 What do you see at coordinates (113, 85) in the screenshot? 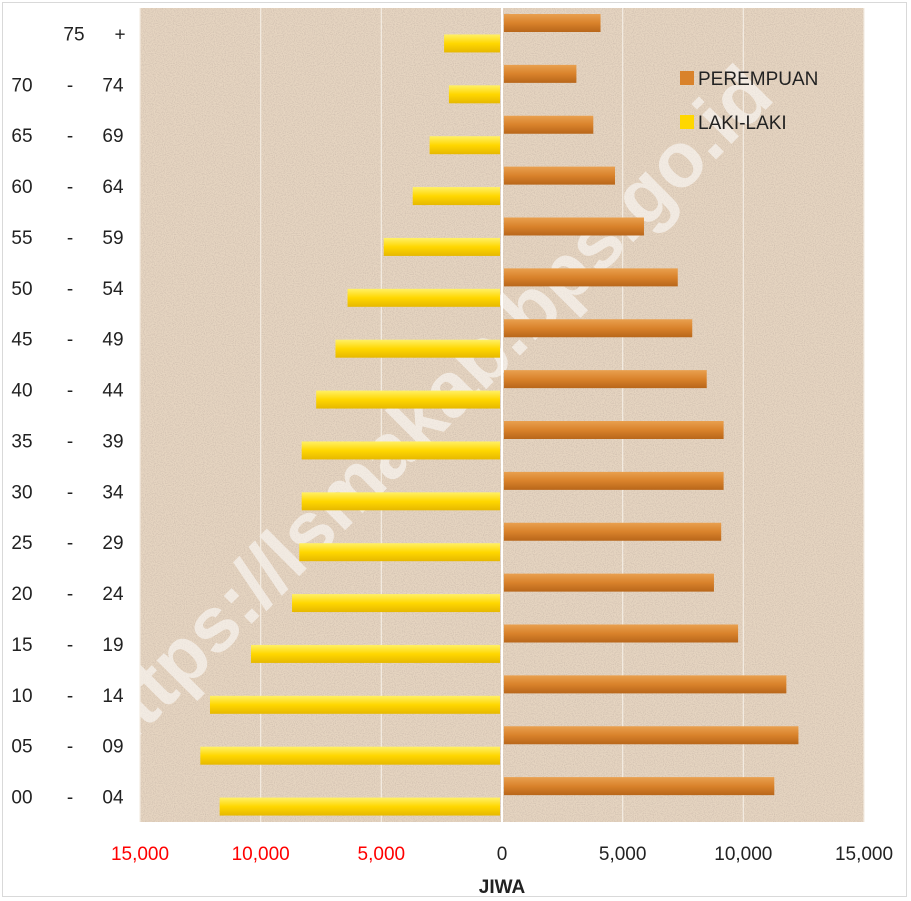
I see `category-label-to: 74` at bounding box center [113, 85].